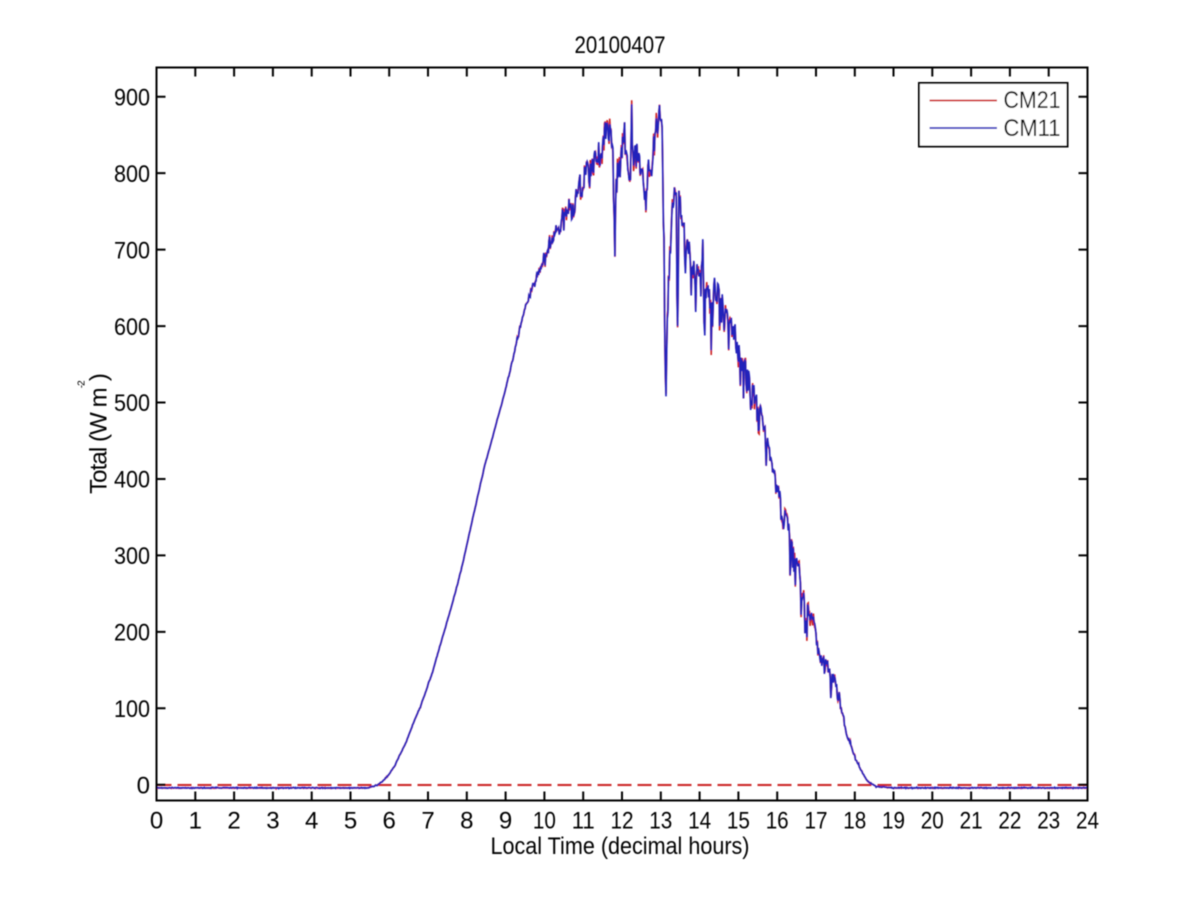 Image resolution: width=1201 pixels, height=900 pixels. Describe the element at coordinates (350, 821) in the screenshot. I see `svg-text: 5` at that location.